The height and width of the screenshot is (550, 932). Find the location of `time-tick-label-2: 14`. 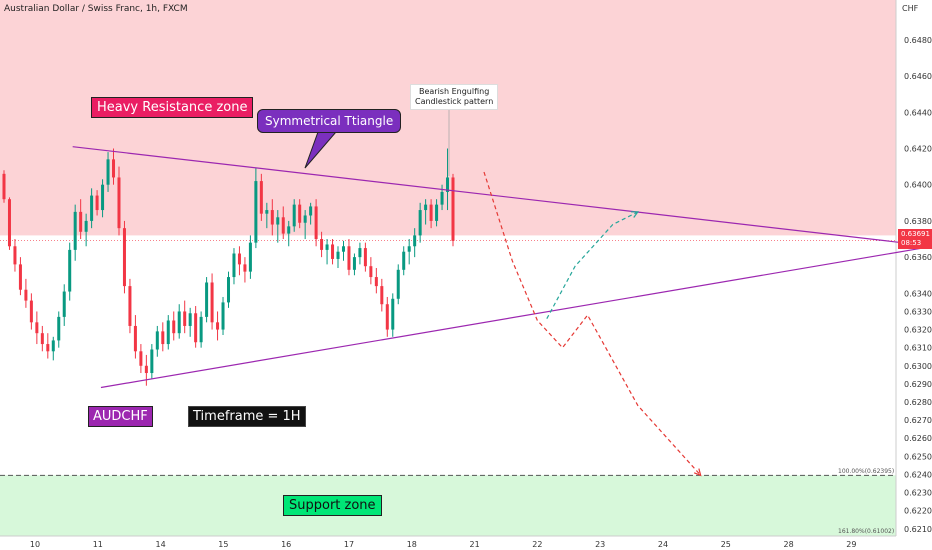

time-tick-label-2: 14 is located at coordinates (161, 544).